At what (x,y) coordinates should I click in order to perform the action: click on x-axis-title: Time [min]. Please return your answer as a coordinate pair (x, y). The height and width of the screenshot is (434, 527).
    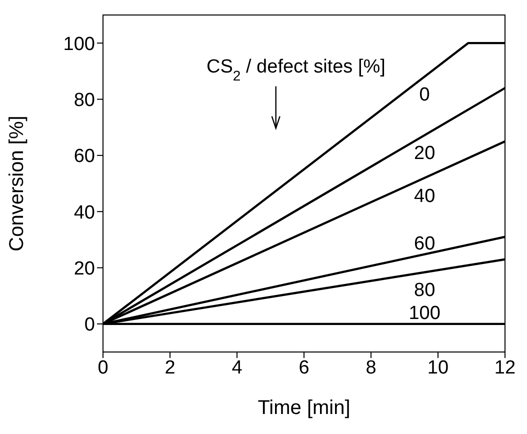
    Looking at the image, I should click on (304, 408).